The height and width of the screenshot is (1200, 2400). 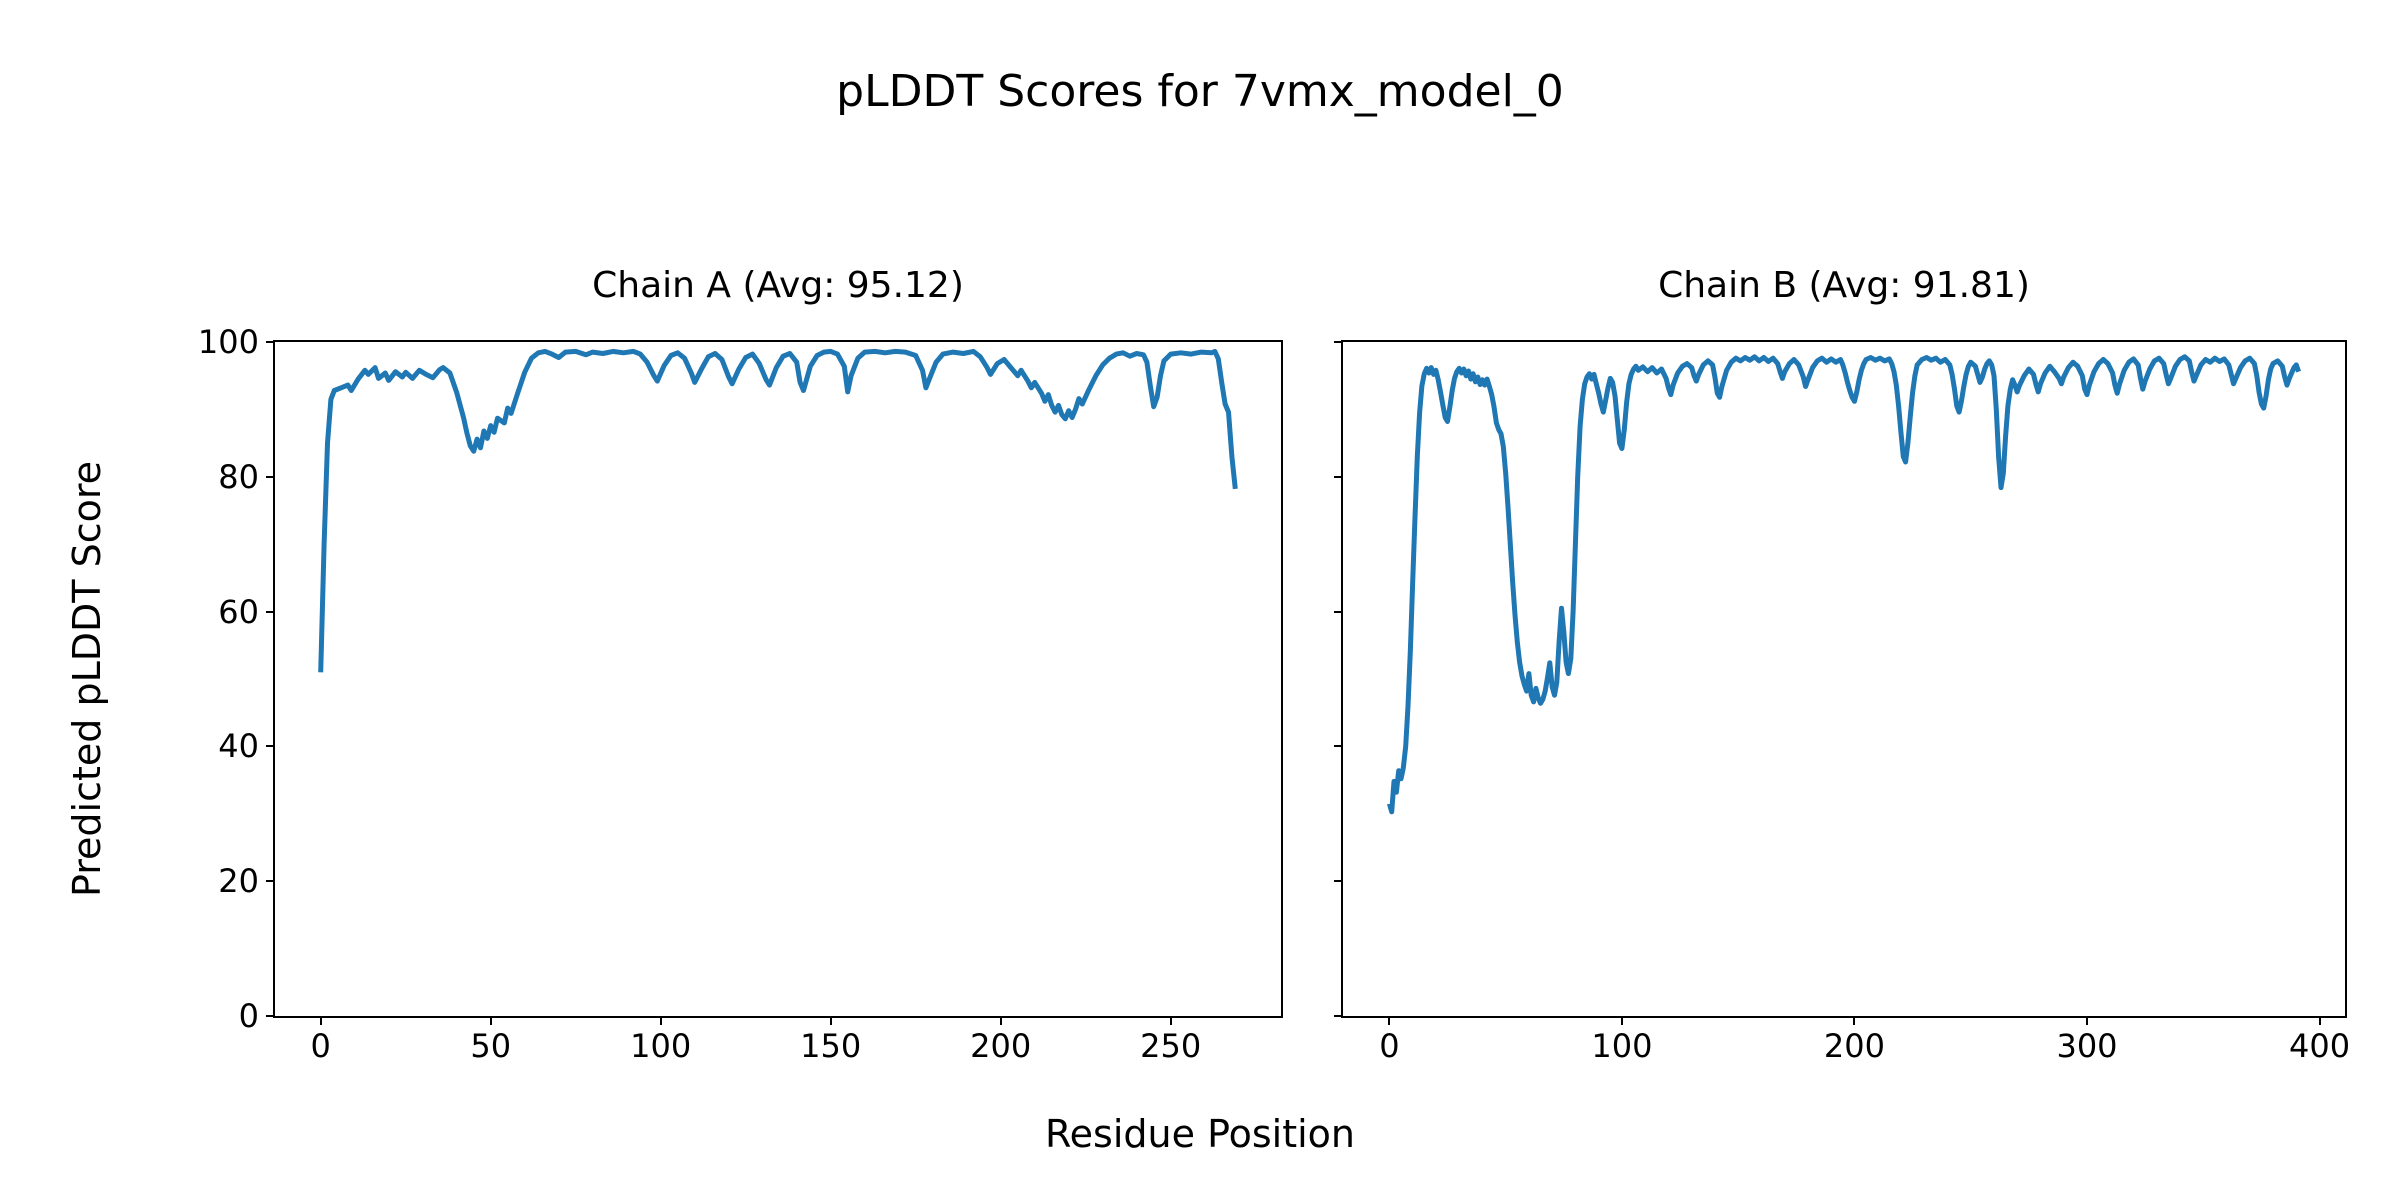 I want to click on x-tick-label: 150, so click(x=831, y=1046).